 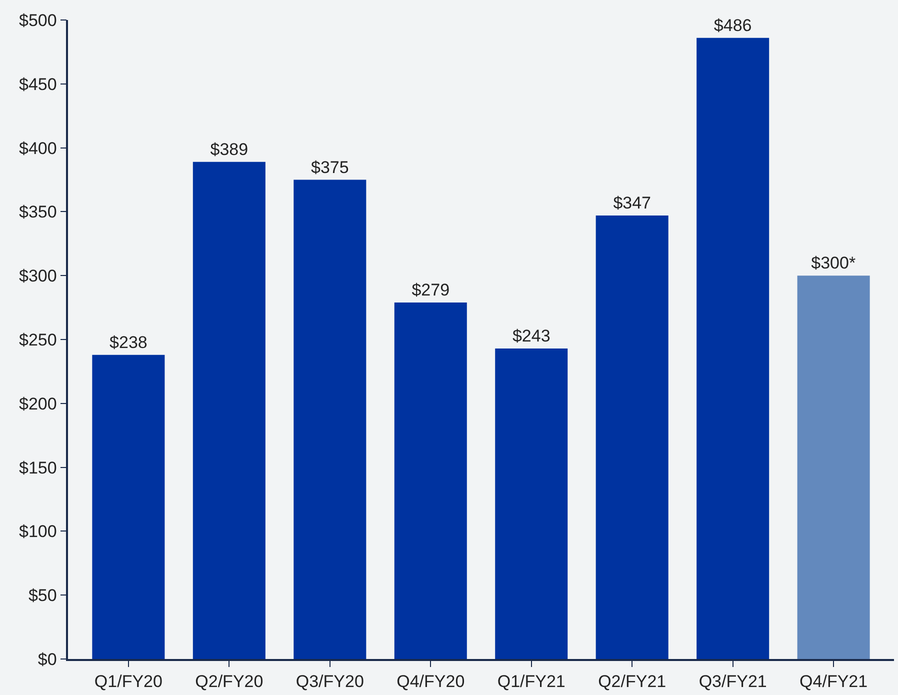 What do you see at coordinates (38, 468) in the screenshot?
I see `y-tick-label: $150` at bounding box center [38, 468].